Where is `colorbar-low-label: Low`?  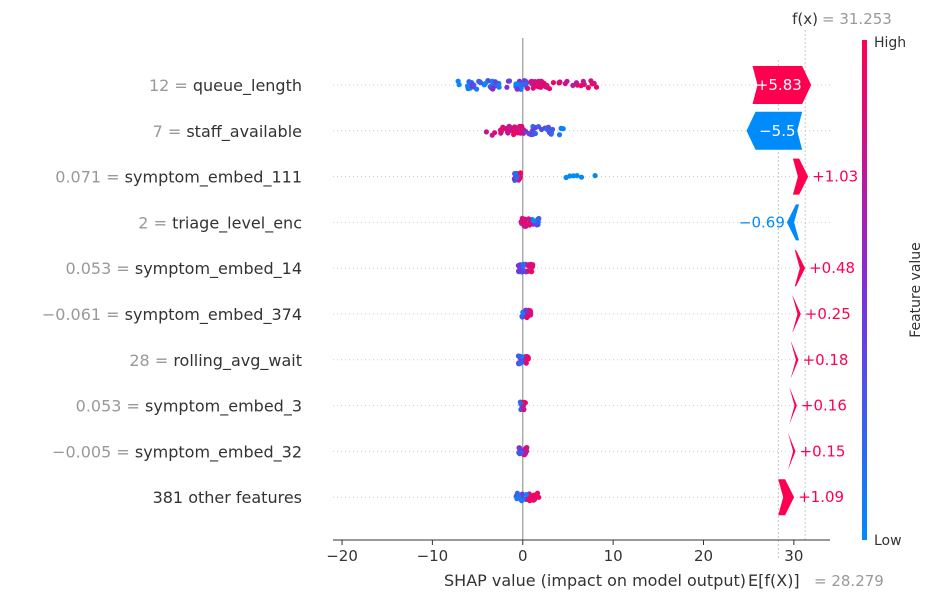 colorbar-low-label: Low is located at coordinates (888, 541).